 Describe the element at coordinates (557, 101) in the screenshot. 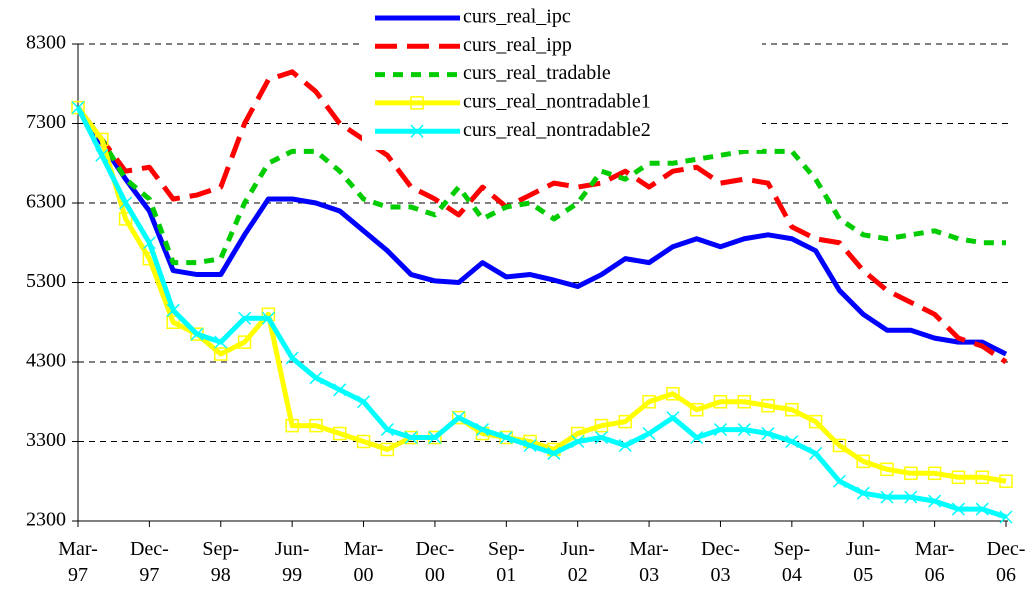

I see `legend-label: curs_real_nontradable1` at that location.